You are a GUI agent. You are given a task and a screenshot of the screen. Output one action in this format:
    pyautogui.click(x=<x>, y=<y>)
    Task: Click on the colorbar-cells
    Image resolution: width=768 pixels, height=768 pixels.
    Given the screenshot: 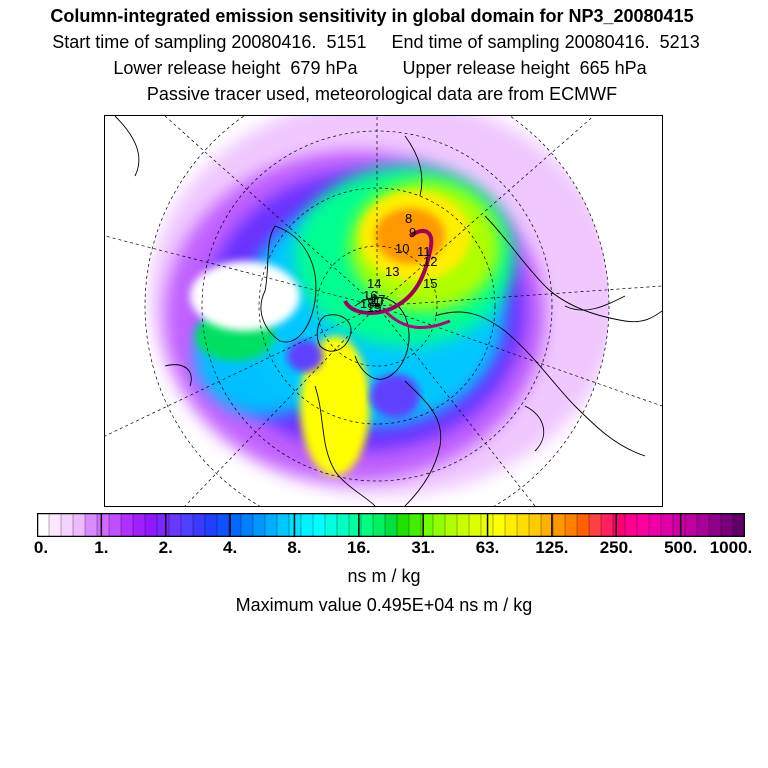 What is the action you would take?
    pyautogui.click(x=391, y=525)
    